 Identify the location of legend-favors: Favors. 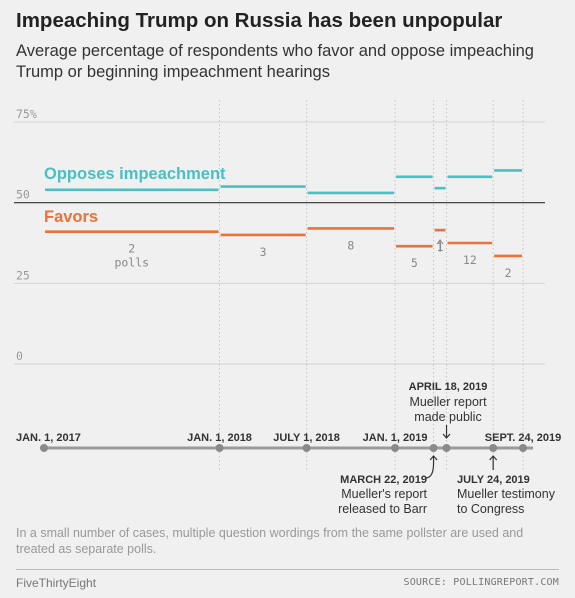
(71, 217).